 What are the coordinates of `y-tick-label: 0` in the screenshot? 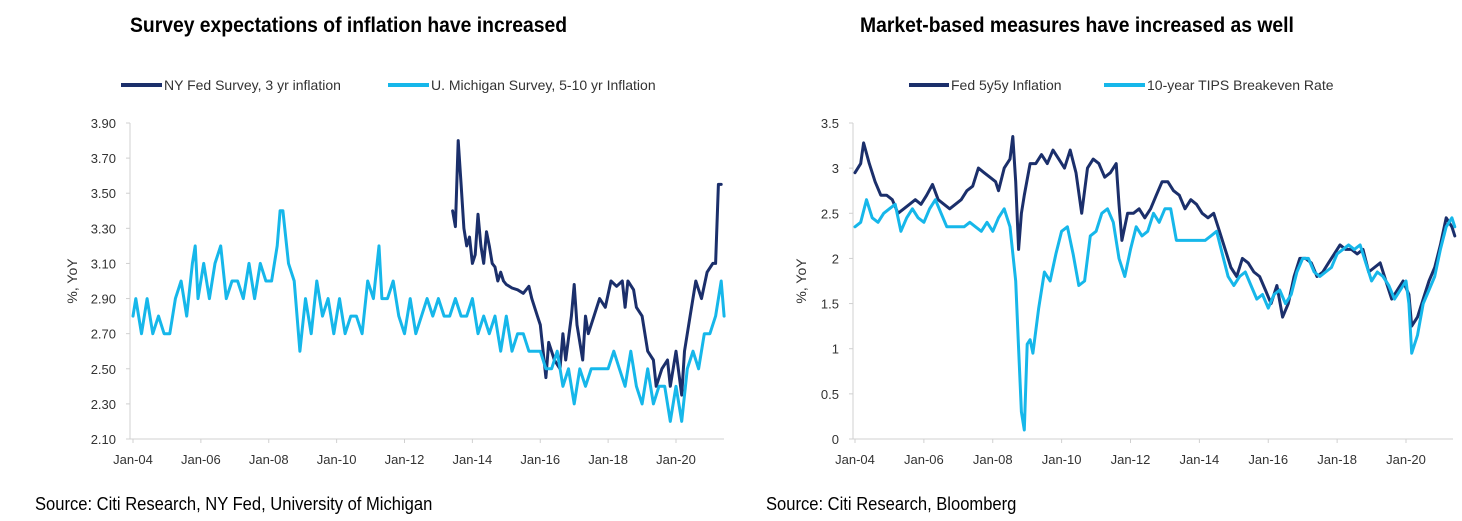 It's located at (835, 439).